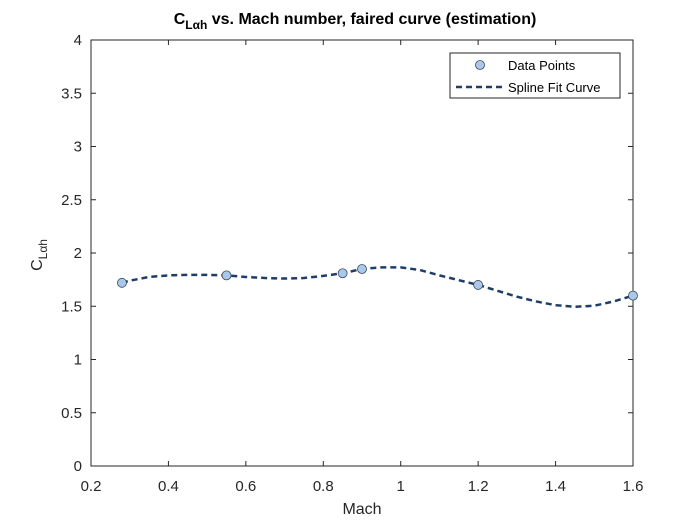 This screenshot has width=700, height=525. I want to click on x-tick-label: 1.4, so click(555, 486).